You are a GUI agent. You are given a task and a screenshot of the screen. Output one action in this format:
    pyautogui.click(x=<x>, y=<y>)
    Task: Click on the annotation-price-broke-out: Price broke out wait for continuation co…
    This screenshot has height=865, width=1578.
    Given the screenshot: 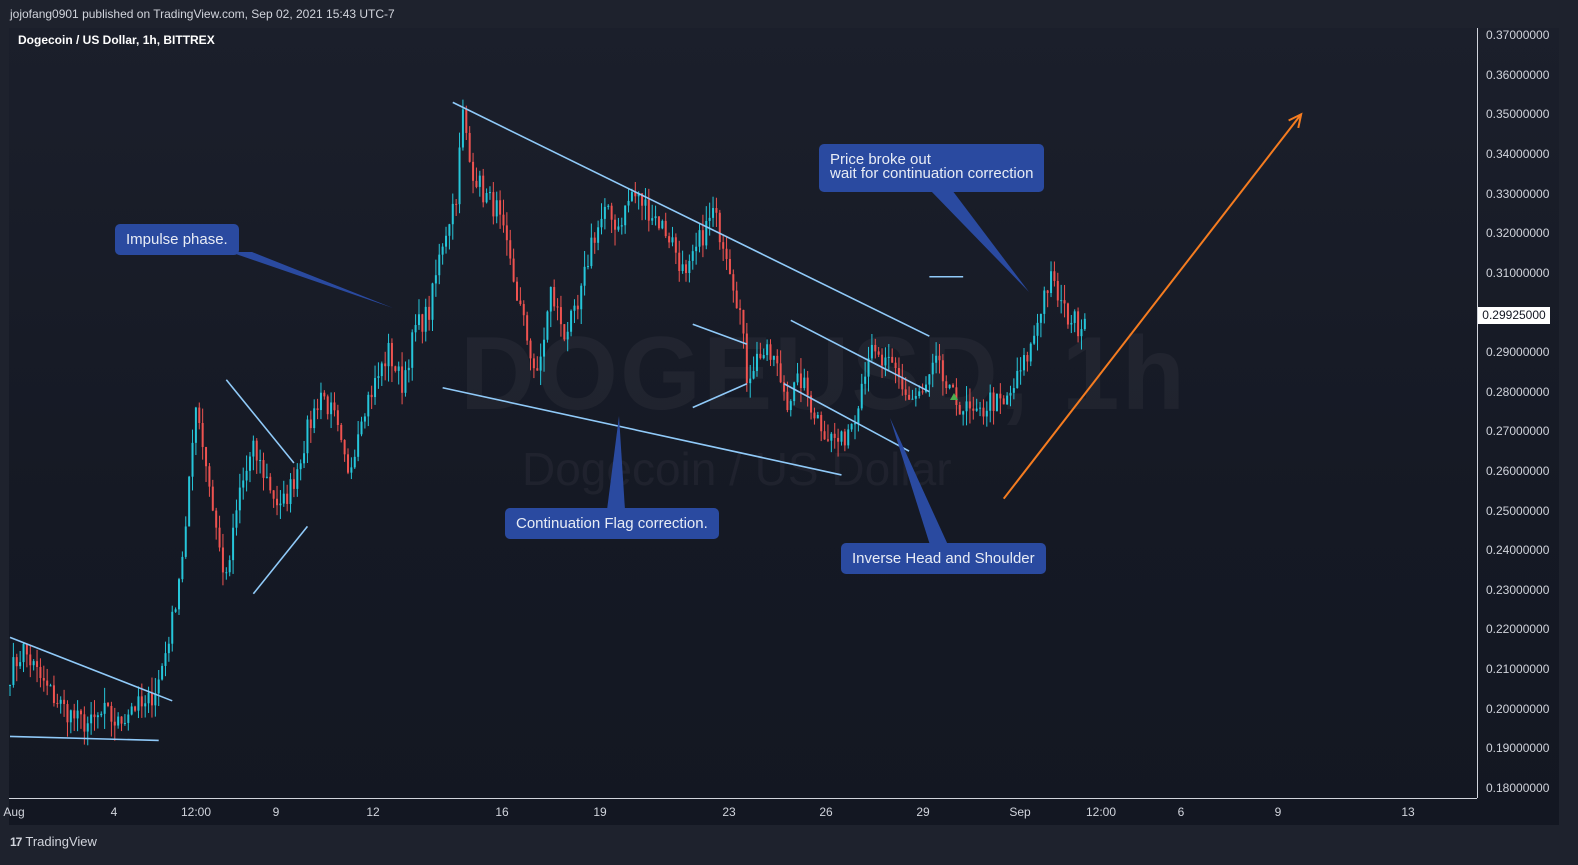 What is the action you would take?
    pyautogui.click(x=932, y=168)
    